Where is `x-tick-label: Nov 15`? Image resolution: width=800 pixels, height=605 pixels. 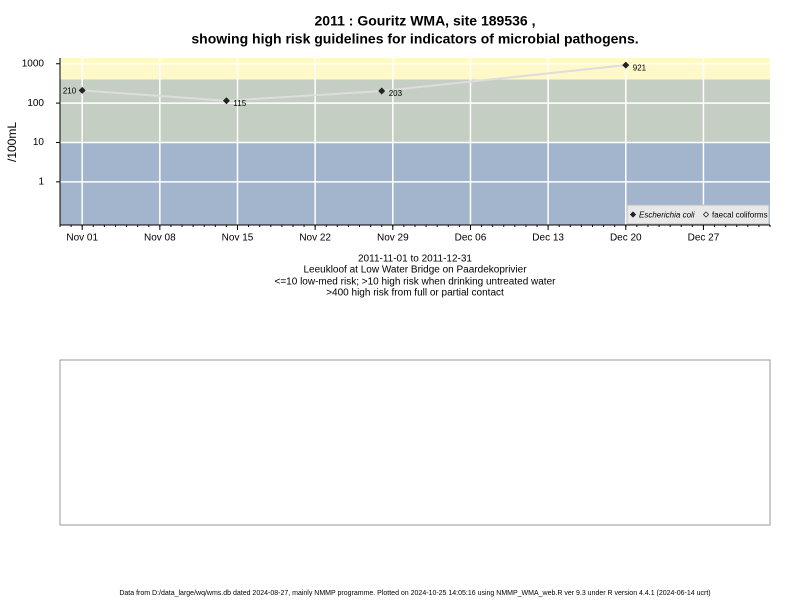 x-tick-label: Nov 15 is located at coordinates (238, 238).